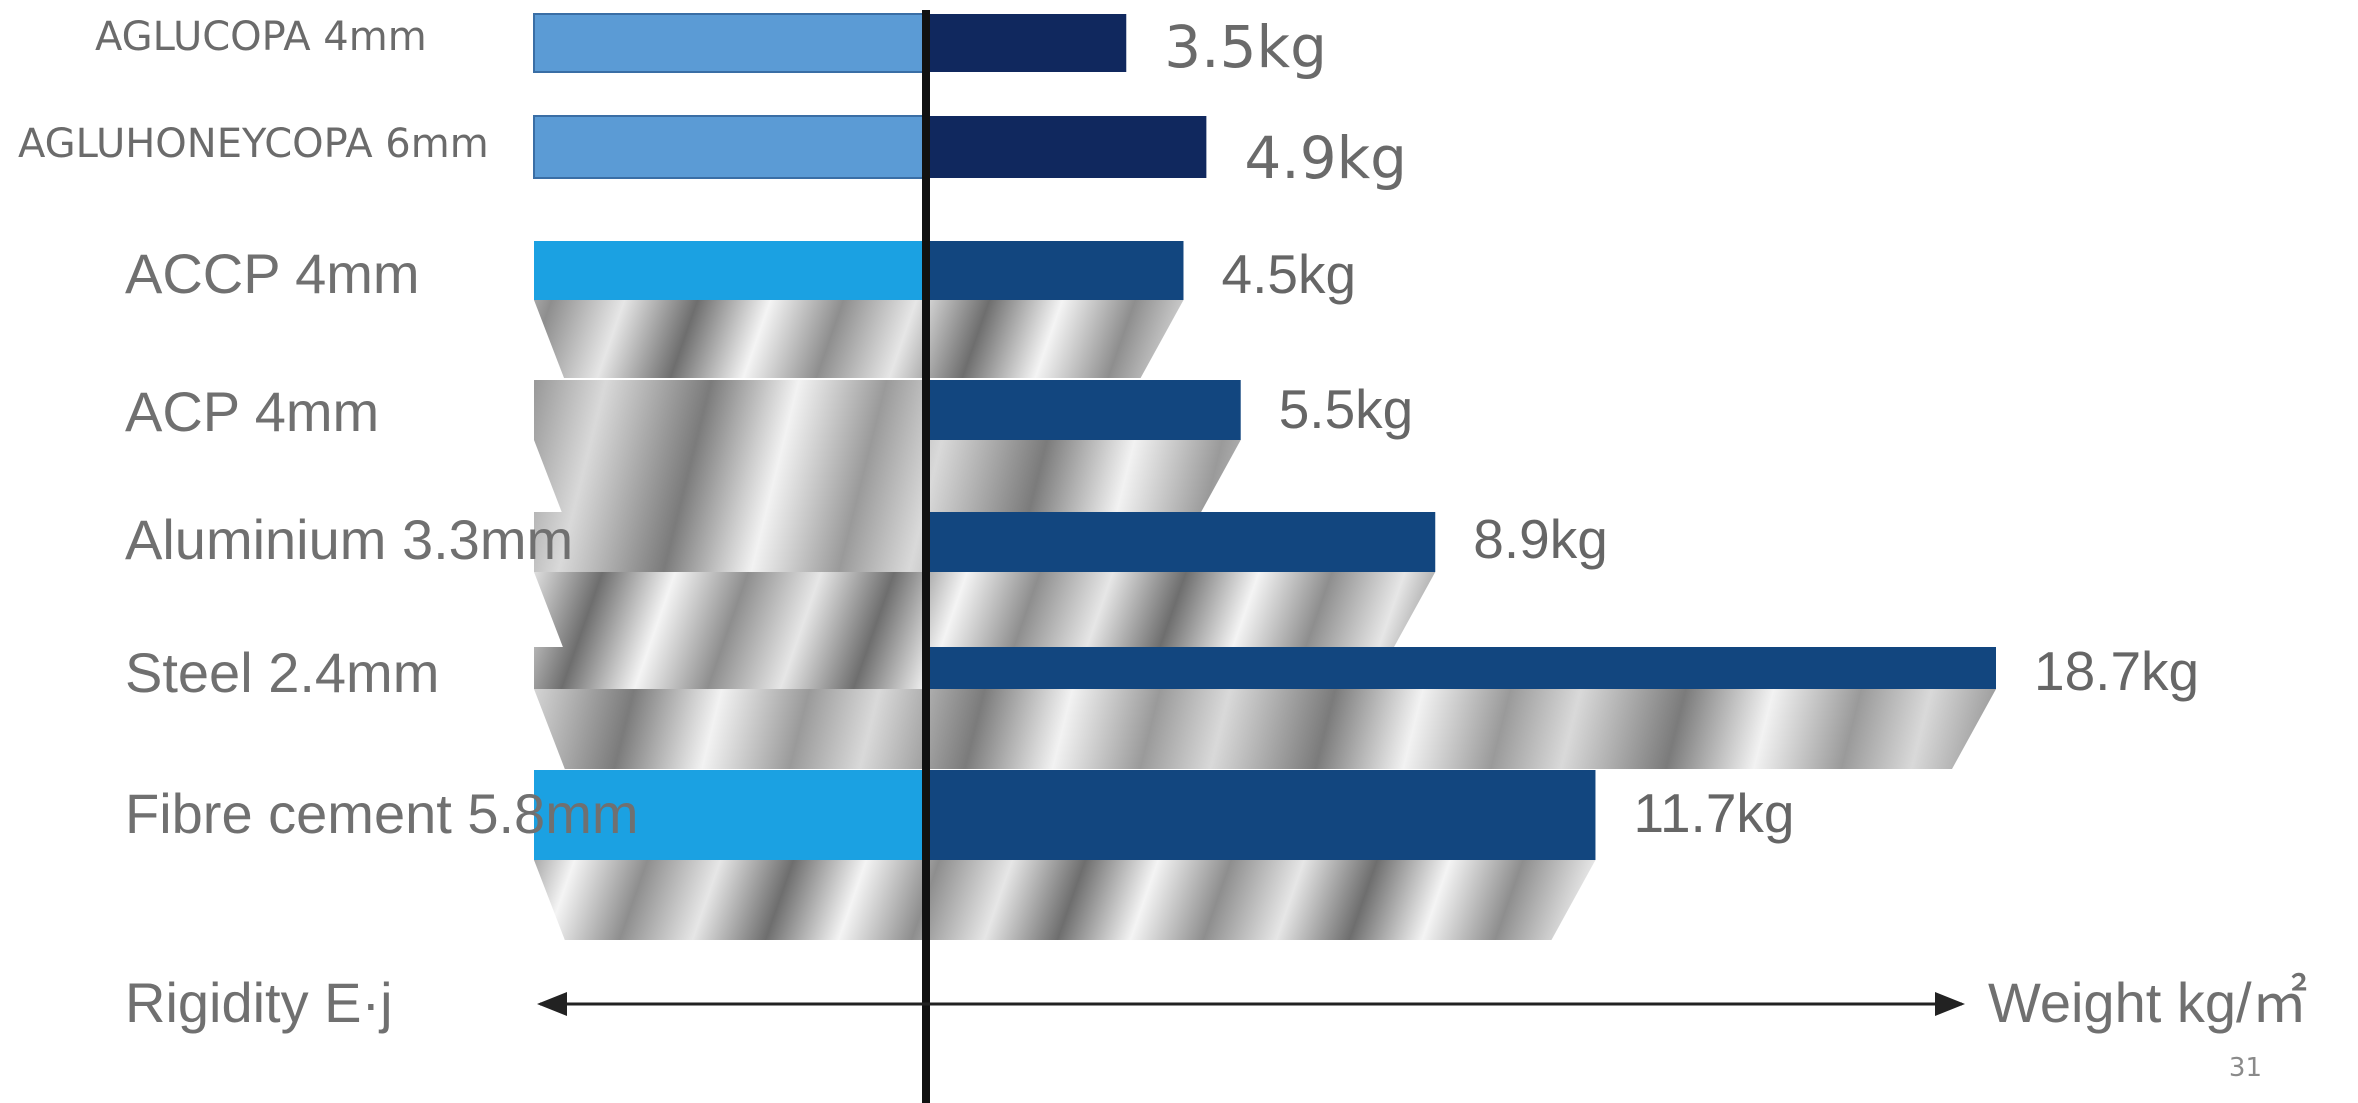 The image size is (2358, 1103). Describe the element at coordinates (253, 144) in the screenshot. I see `category-label: AGLUHONEYCOPA 6mm` at that location.